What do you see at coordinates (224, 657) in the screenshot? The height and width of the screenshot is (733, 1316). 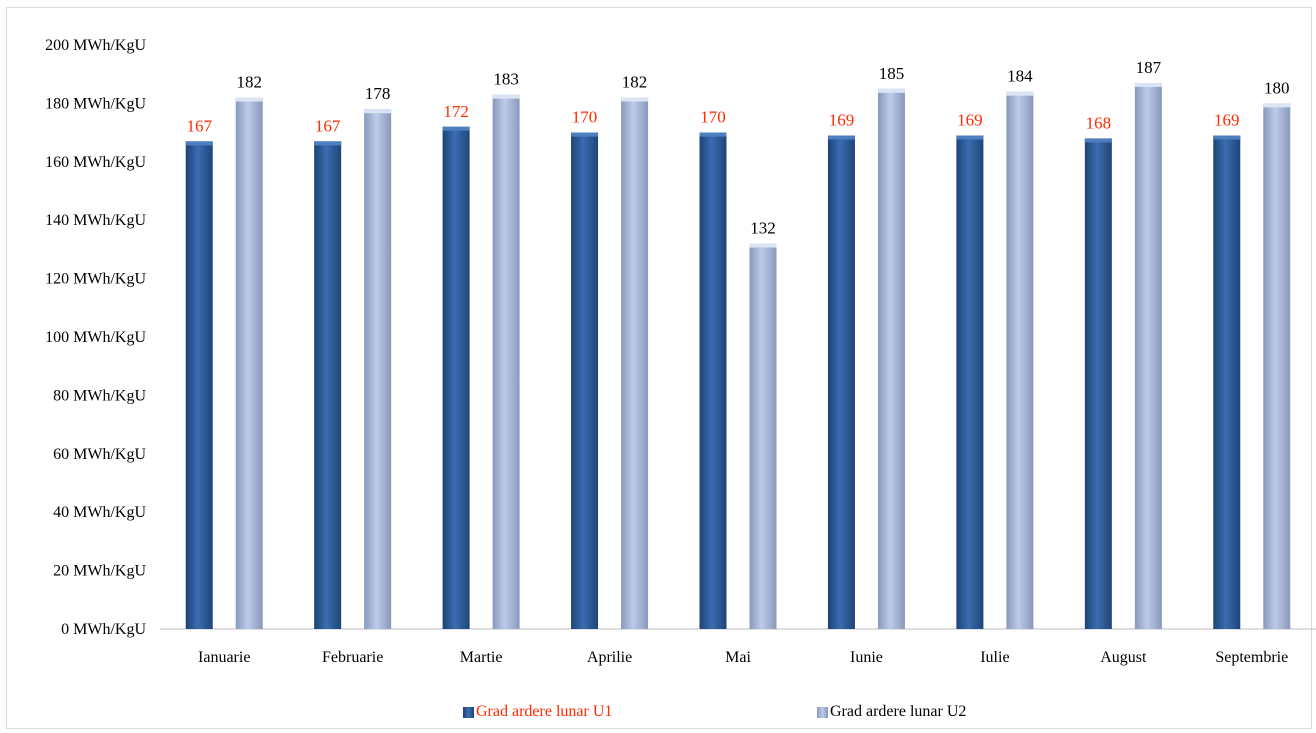 I see `x-tick-label: Ianuarie` at bounding box center [224, 657].